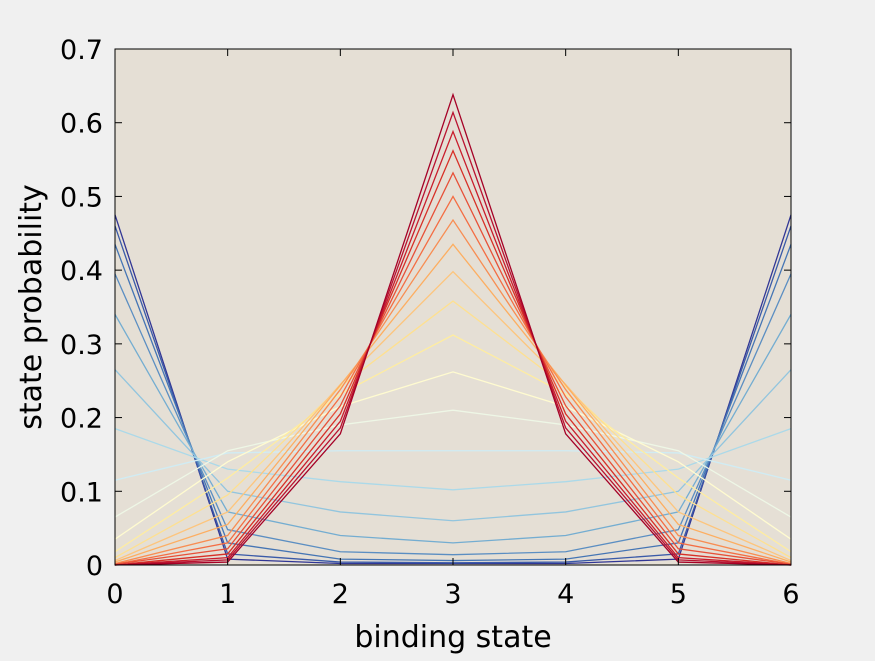 The width and height of the screenshot is (875, 661). I want to click on x-axis-label: binding state, so click(452, 637).